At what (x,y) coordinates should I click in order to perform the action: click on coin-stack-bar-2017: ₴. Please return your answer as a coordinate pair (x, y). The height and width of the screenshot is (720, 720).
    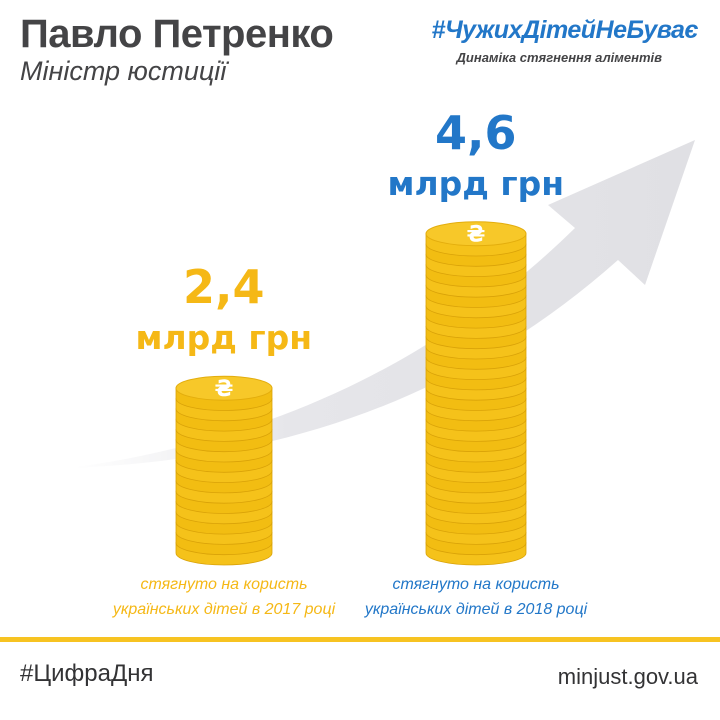
    Looking at the image, I should click on (224, 470).